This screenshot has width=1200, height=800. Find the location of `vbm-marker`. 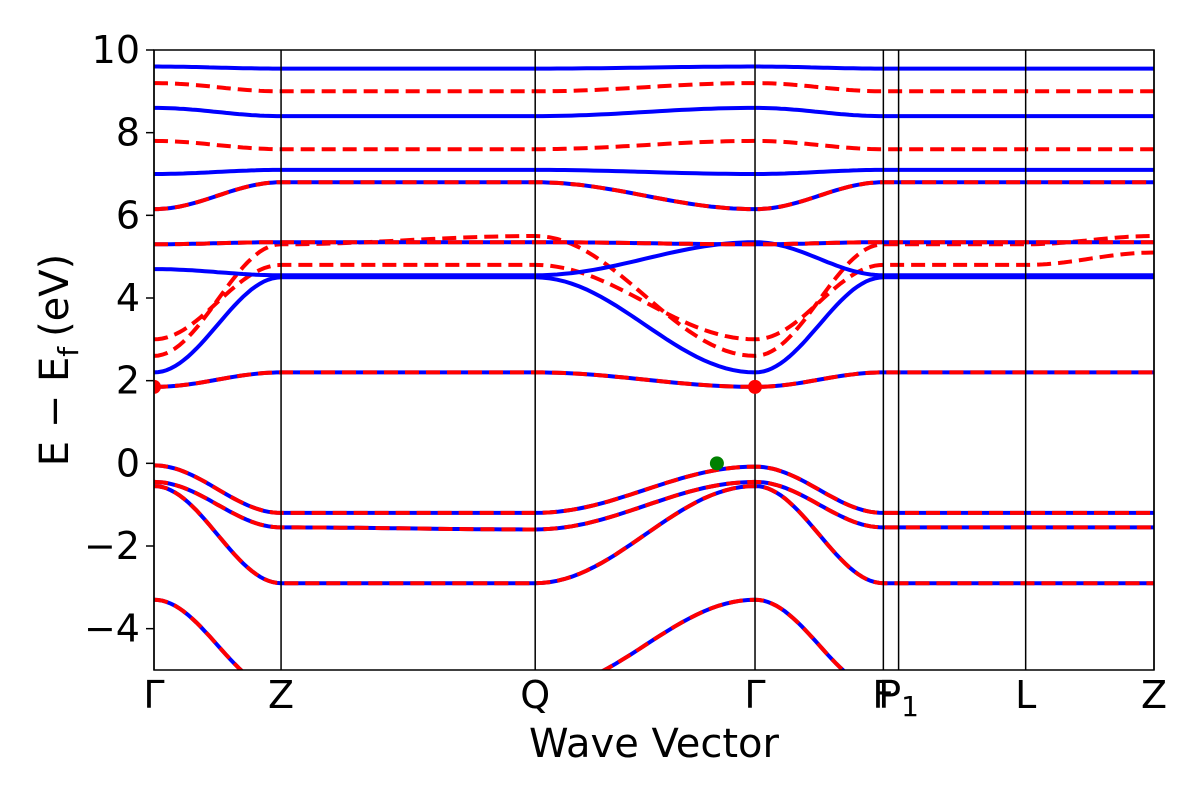

vbm-marker is located at coordinates (716, 463).